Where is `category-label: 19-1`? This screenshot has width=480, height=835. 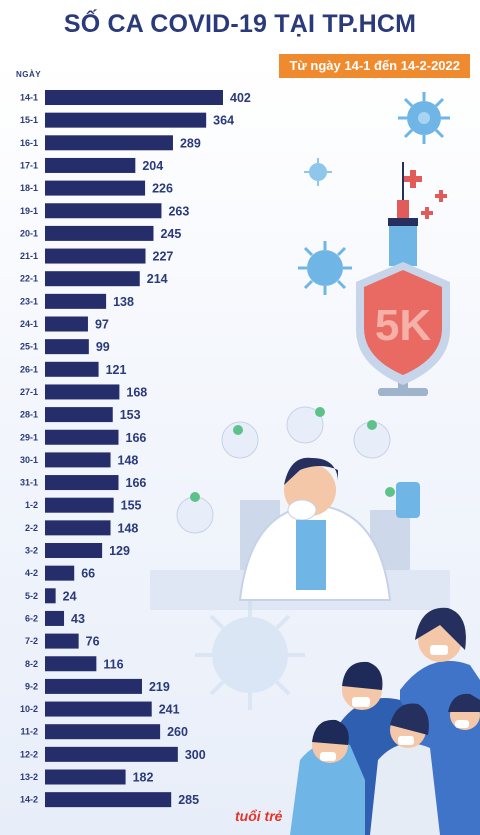 category-label: 19-1 is located at coordinates (29, 211).